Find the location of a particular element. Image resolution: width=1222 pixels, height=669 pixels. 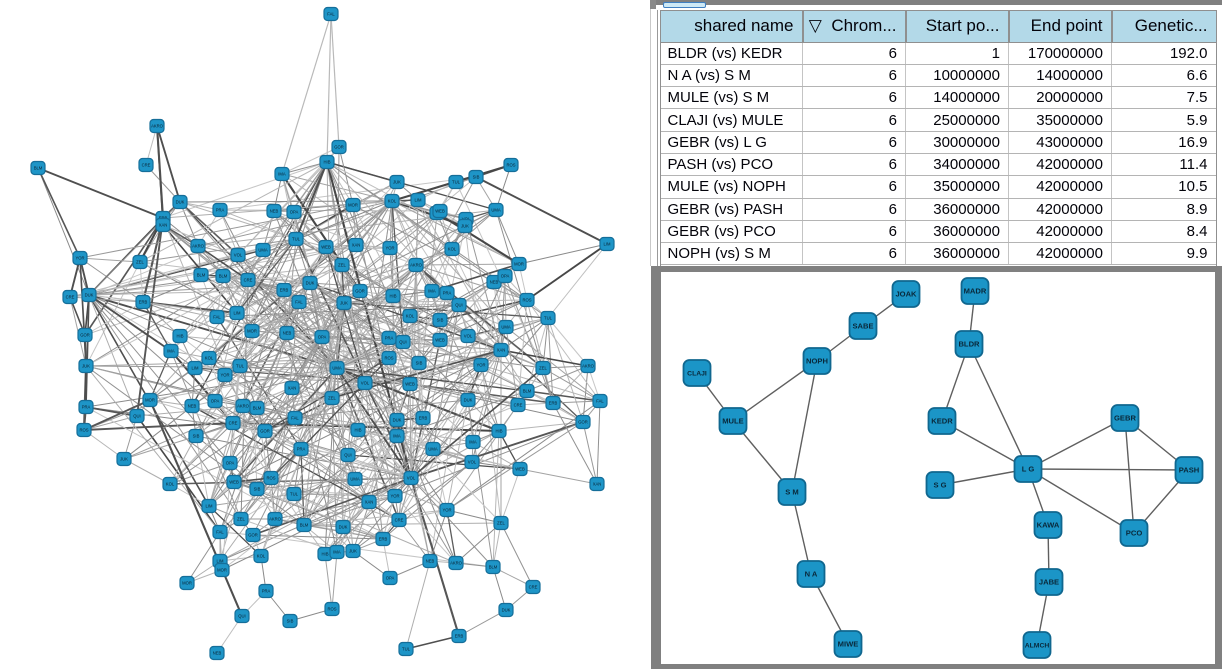

svg-text: JABE is located at coordinates (1049, 582).